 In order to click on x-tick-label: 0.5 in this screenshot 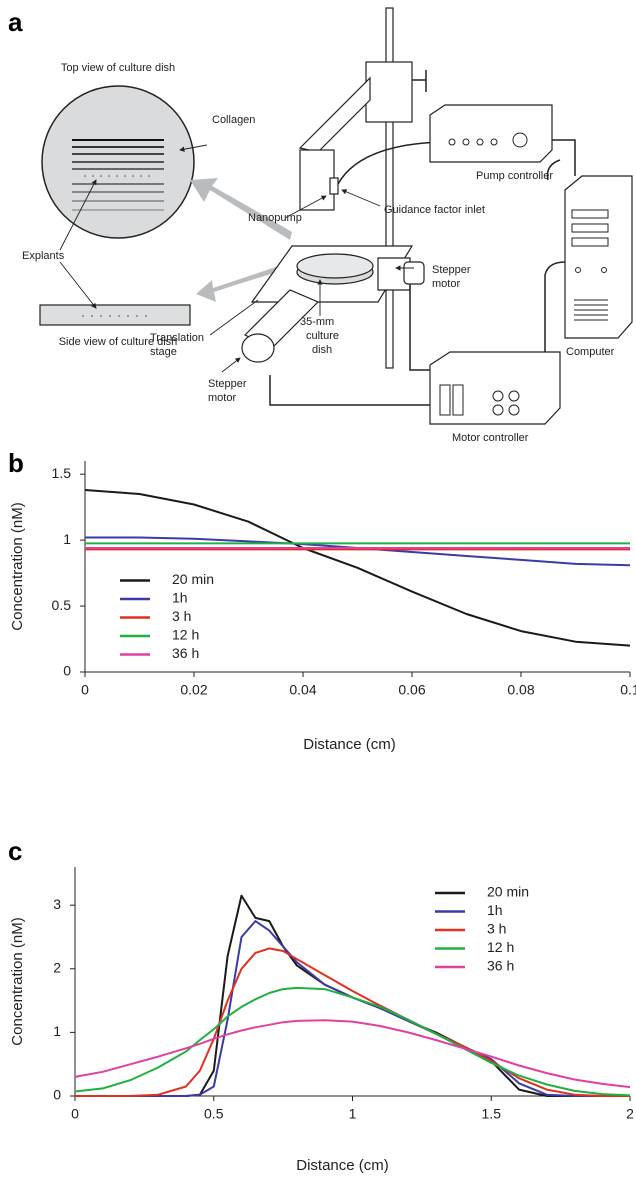, I will do `click(214, 1114)`.